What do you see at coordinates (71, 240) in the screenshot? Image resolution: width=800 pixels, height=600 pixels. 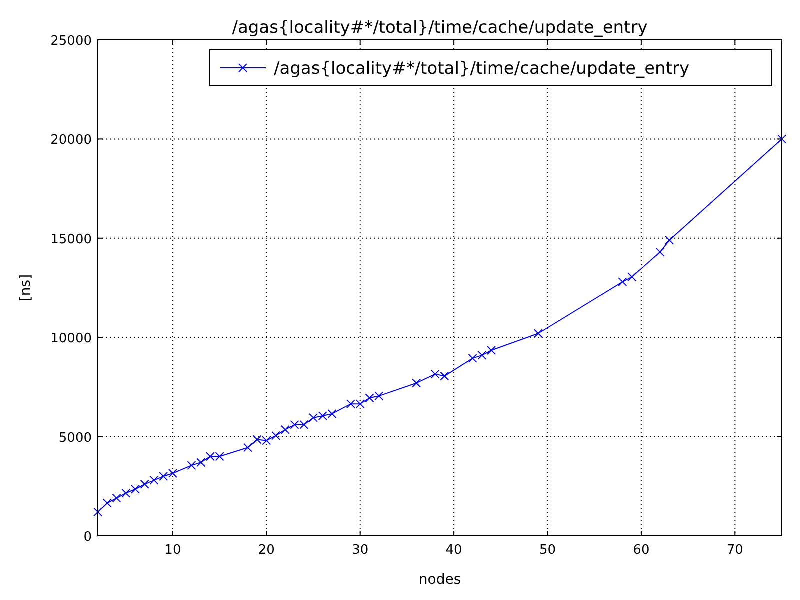 I see `y-tick-label: 15000` at bounding box center [71, 240].